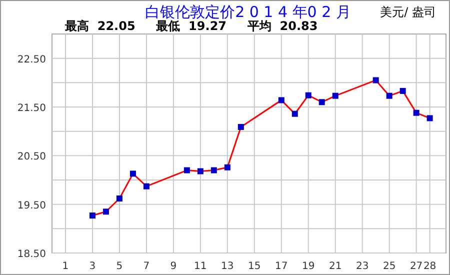 The image size is (450, 275). What do you see at coordinates (31, 206) in the screenshot?
I see `y-tick-label: 19.50` at bounding box center [31, 206].